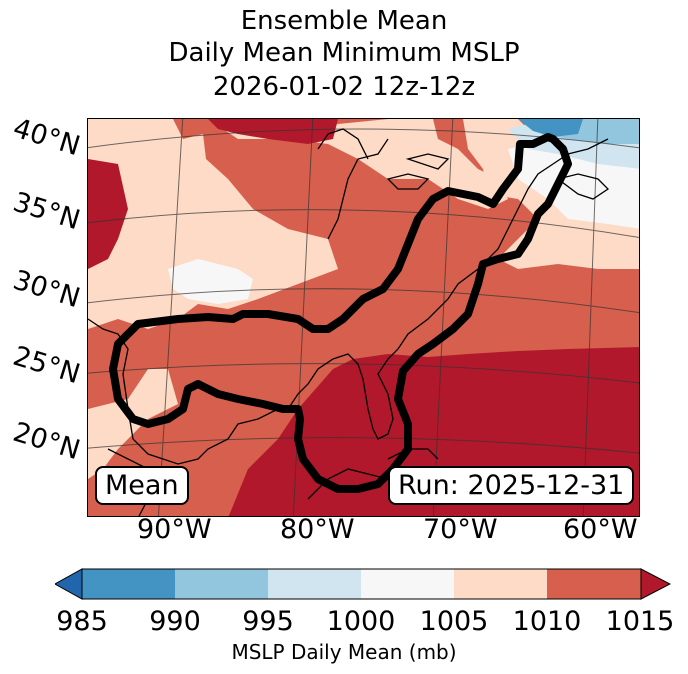 The image size is (688, 674). I want to click on lat-label-25n: 25°N, so click(46, 365).